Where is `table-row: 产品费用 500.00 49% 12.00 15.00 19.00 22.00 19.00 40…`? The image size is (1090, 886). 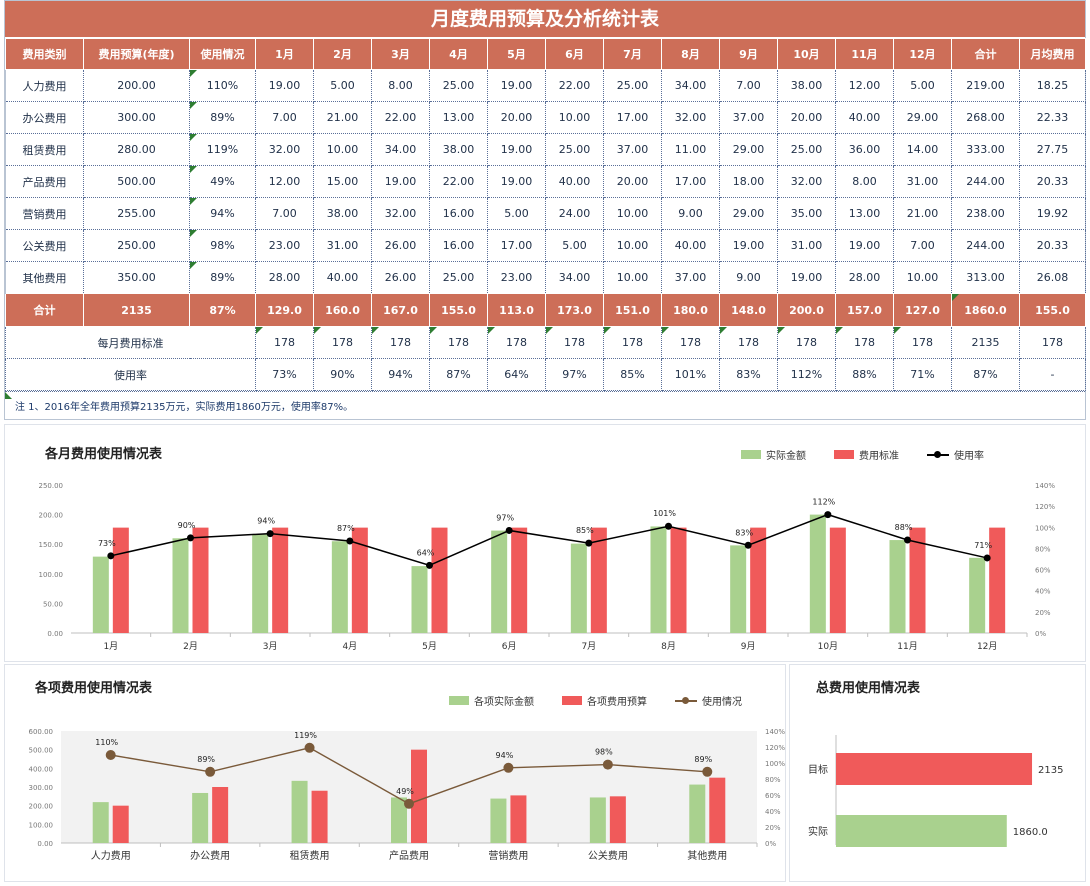 table-row: 产品费用 500.00 49% 12.00 15.00 19.00 22.00 19.00 40… is located at coordinates (545, 181).